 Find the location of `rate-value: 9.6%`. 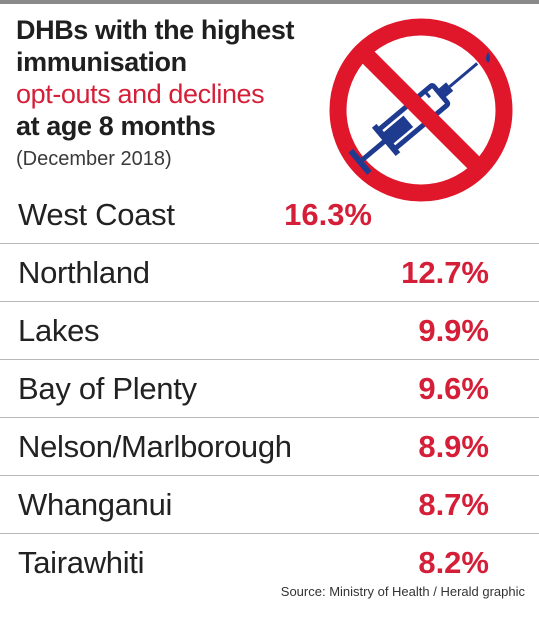

rate-value: 9.6% is located at coordinates (453, 388).